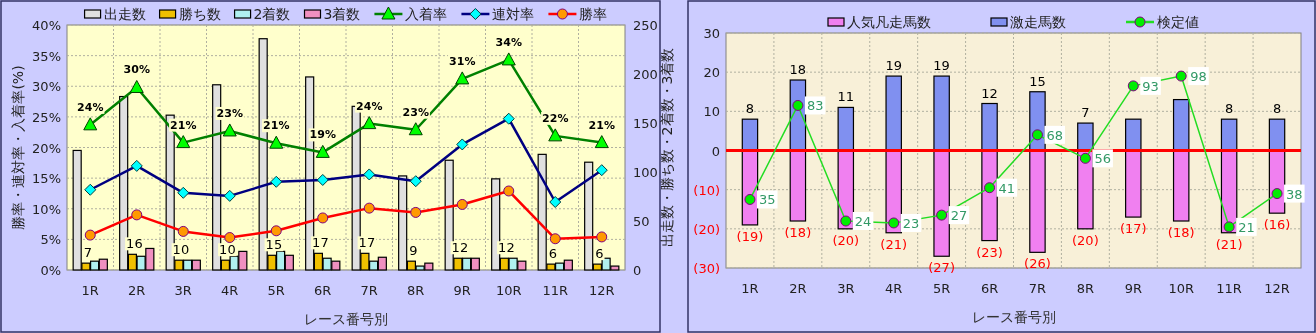 This screenshot has height=333, width=1316. Describe the element at coordinates (767, 200) in the screenshot. I see `data-label: 35` at that location.